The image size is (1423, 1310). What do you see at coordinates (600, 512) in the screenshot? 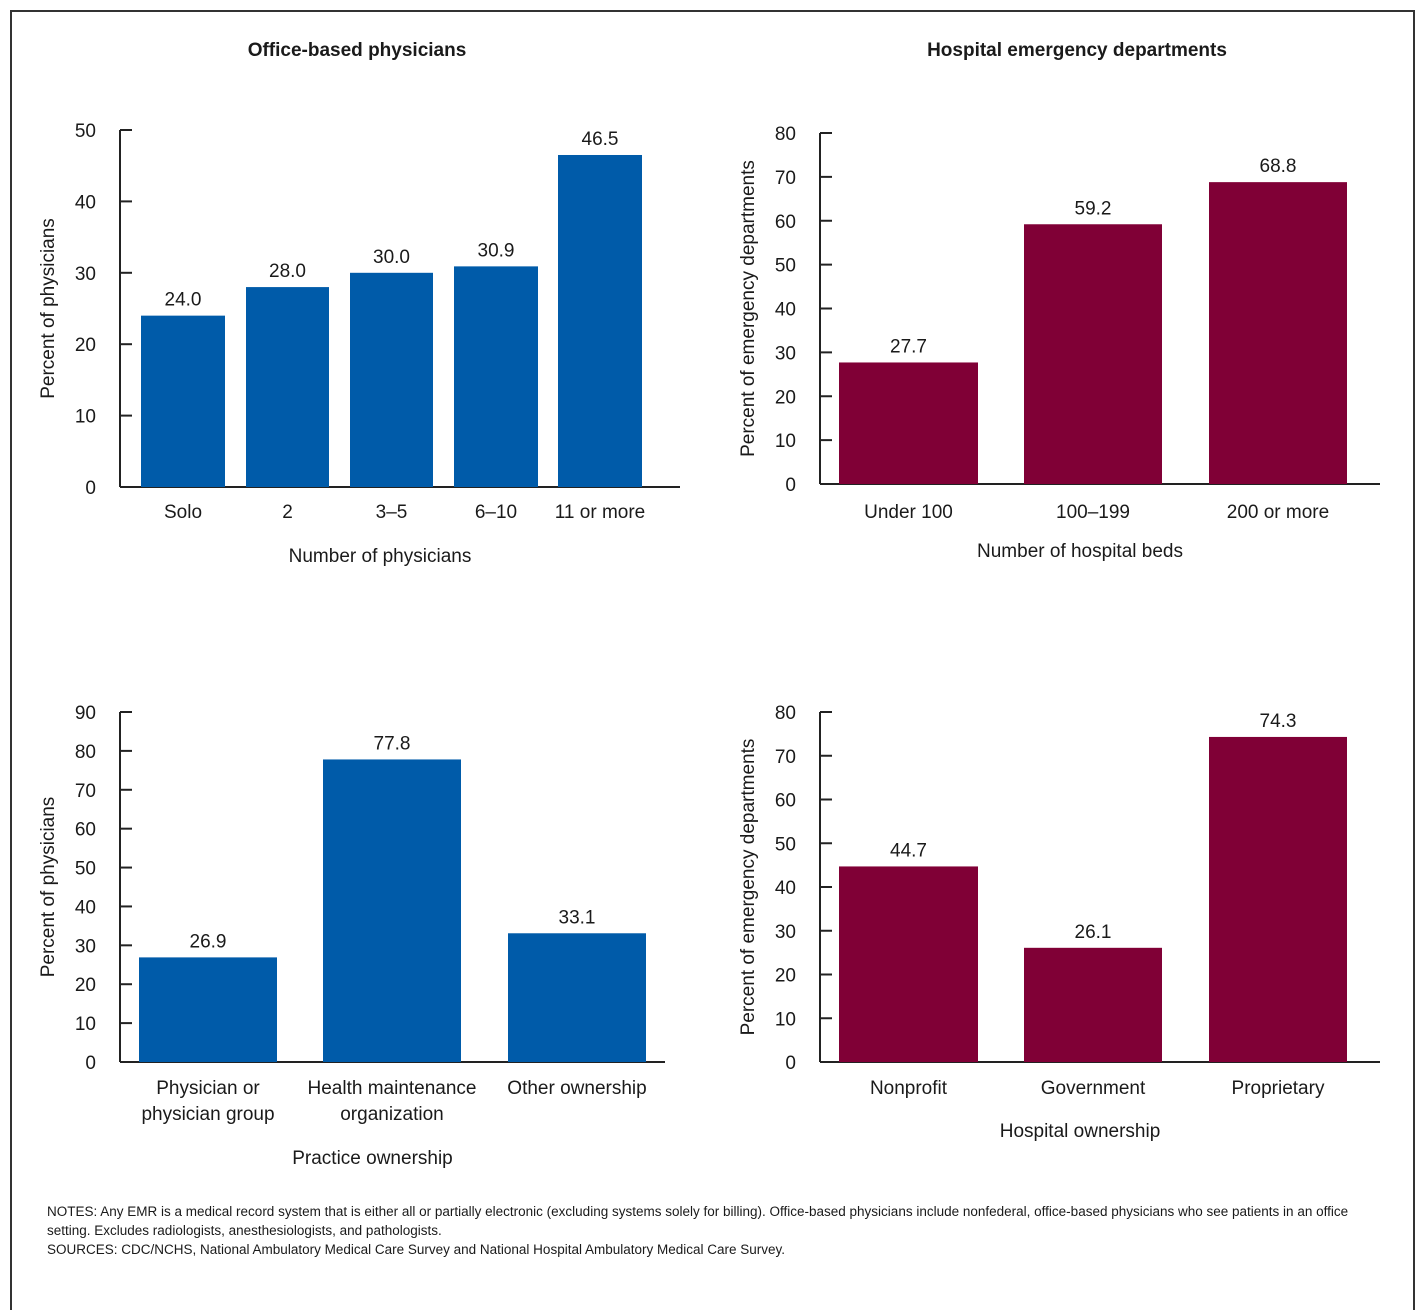
I see `category-label: 11 or more` at bounding box center [600, 512].